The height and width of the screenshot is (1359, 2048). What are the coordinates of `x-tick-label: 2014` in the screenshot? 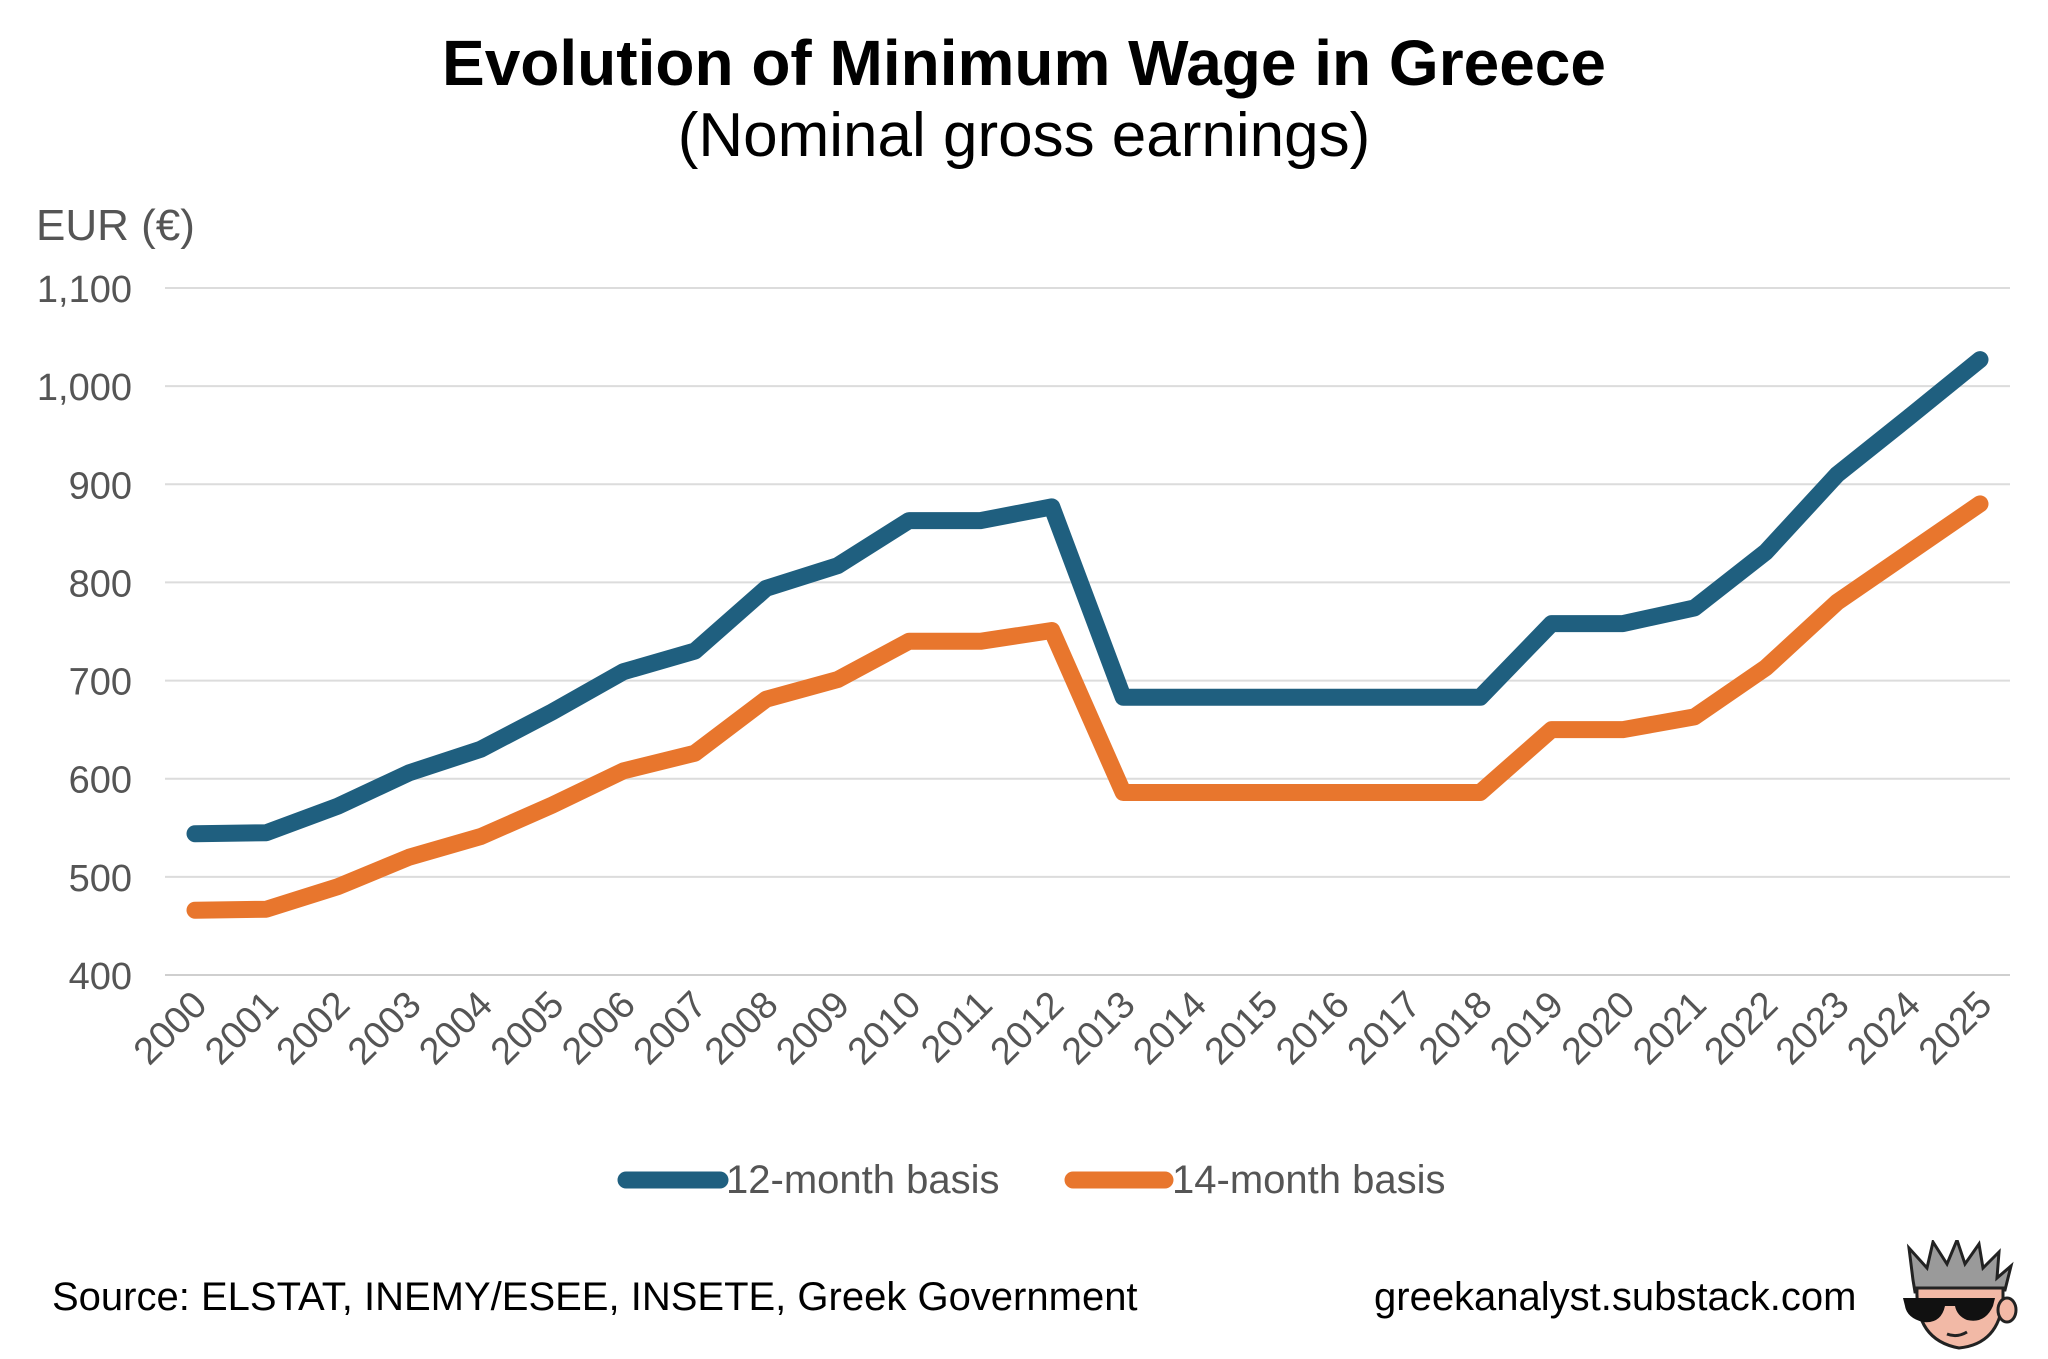 It's located at (1169, 1028).